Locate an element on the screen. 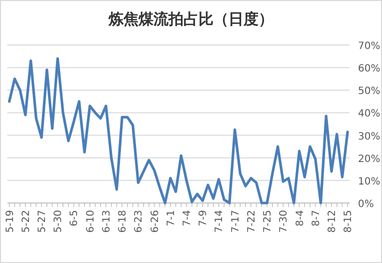 The height and width of the screenshot is (263, 382). y-tick-label: 30% is located at coordinates (369, 136).